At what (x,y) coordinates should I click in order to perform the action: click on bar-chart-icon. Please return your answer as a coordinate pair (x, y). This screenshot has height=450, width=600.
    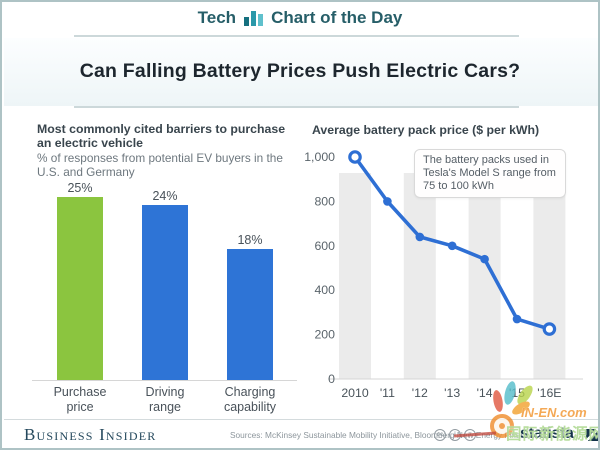
    Looking at the image, I should click on (254, 18).